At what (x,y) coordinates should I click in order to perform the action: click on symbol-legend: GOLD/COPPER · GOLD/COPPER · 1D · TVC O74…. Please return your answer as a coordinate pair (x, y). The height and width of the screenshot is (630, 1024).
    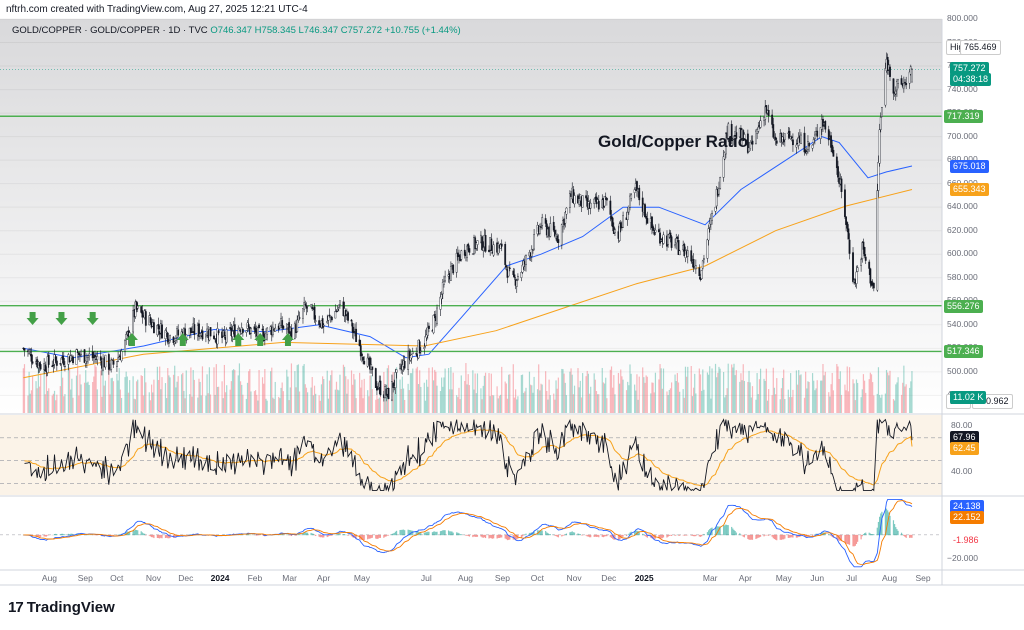
    Looking at the image, I should click on (236, 30).